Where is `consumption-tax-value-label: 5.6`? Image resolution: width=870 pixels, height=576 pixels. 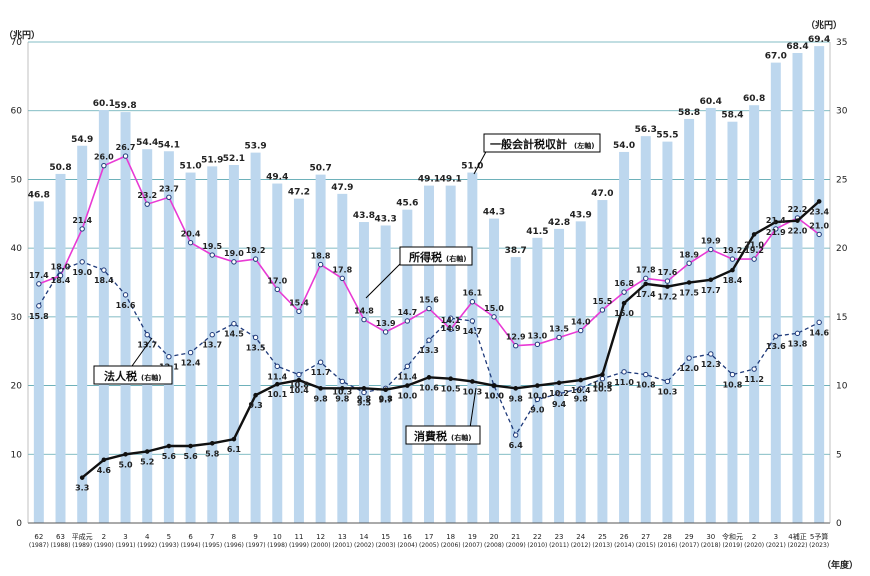
consumption-tax-value-label: 5.6 is located at coordinates (169, 456).